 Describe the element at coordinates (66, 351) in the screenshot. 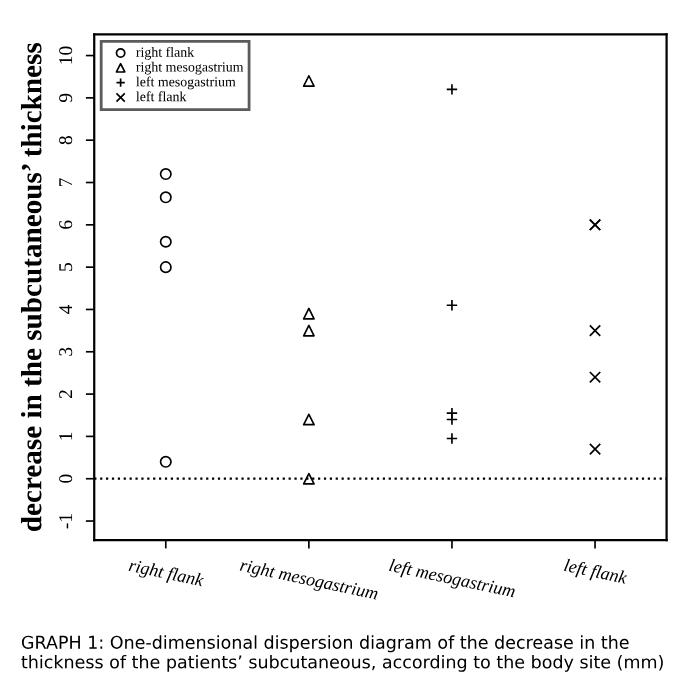

I see `y-tick-label: 3` at that location.